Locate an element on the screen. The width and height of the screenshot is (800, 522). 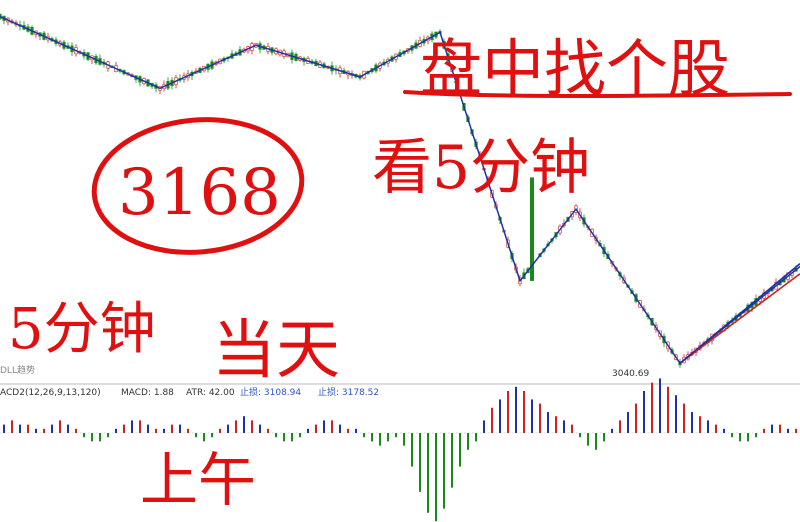
atr-value-label: ATR: 42.00 is located at coordinates (210, 393).